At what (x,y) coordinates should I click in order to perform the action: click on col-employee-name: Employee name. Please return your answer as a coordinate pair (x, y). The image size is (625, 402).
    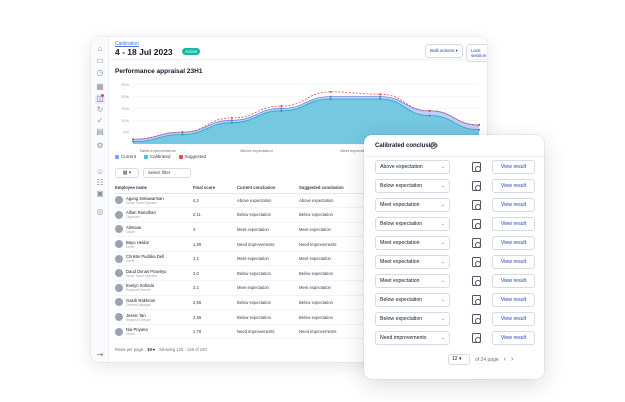
    Looking at the image, I should click on (154, 188).